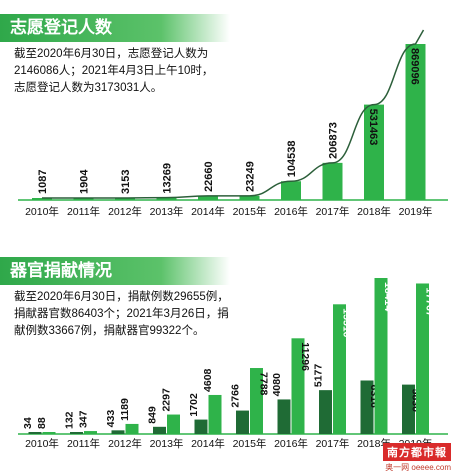 This screenshot has height=475, width=455. Describe the element at coordinates (167, 443) in the screenshot. I see `chart2-category-label: 2013年` at that location.